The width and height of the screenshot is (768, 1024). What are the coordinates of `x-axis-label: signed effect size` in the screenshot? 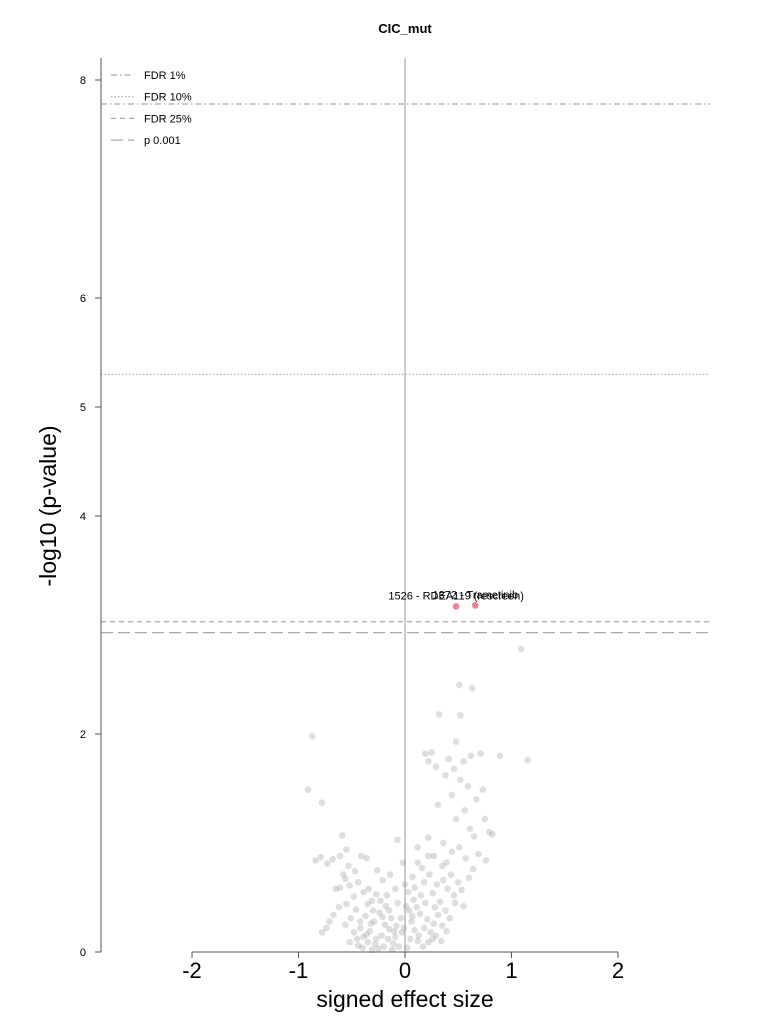 It's located at (404, 999).